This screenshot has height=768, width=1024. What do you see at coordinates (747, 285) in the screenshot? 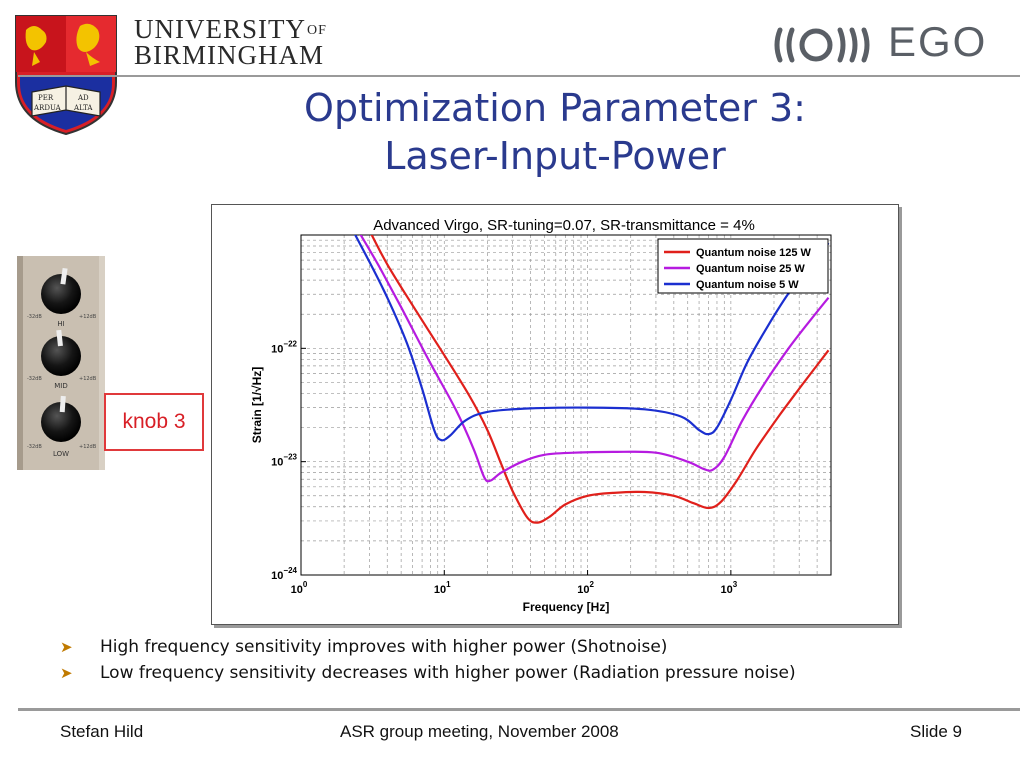
I see `legend-label: Quantum noise 5 W` at bounding box center [747, 285].